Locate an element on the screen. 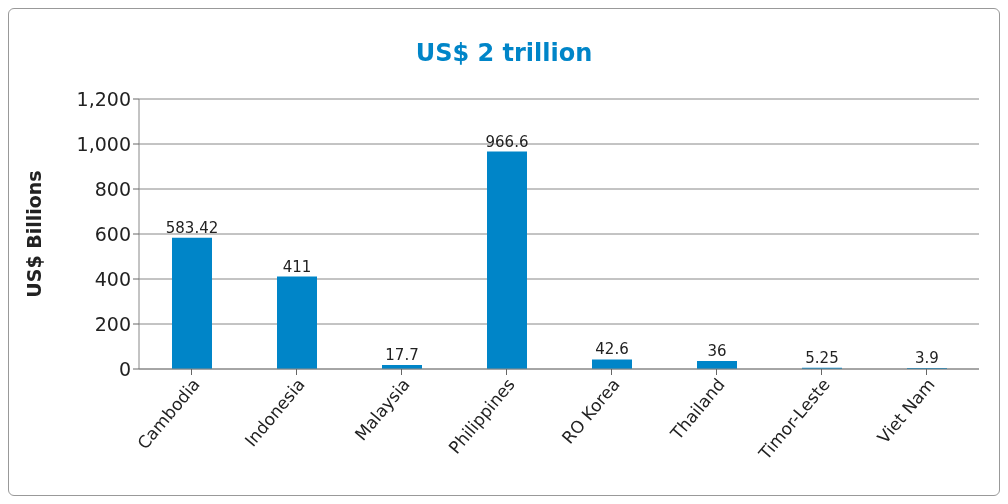 The width and height of the screenshot is (1008, 504). y-tick-label: 600 is located at coordinates (112, 233).